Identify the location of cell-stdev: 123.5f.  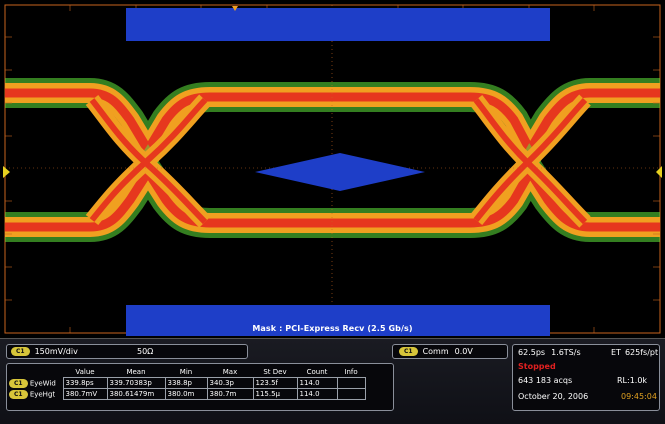
(275, 383).